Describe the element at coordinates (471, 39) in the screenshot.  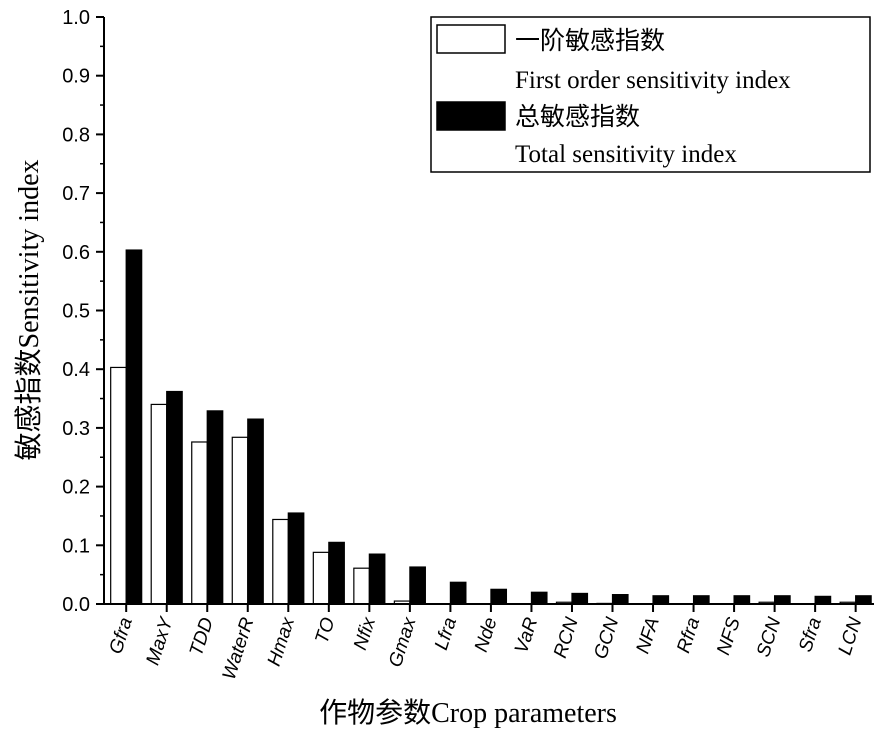
I see `legend-swatch-first-order` at that location.